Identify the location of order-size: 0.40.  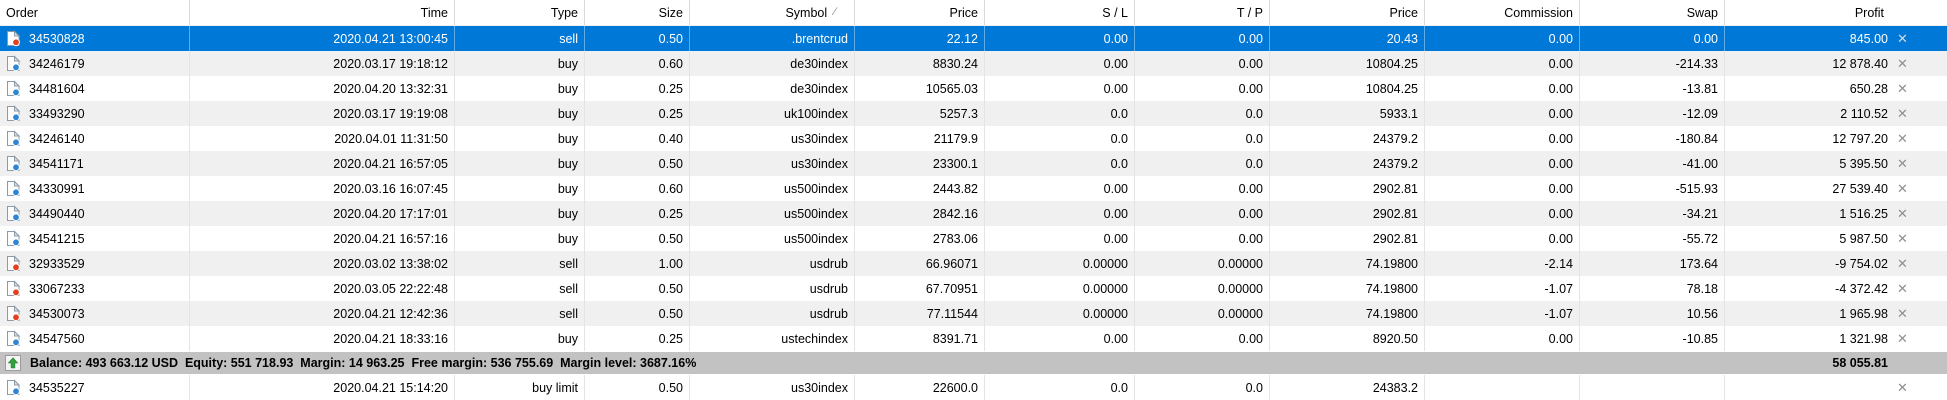
(637, 138).